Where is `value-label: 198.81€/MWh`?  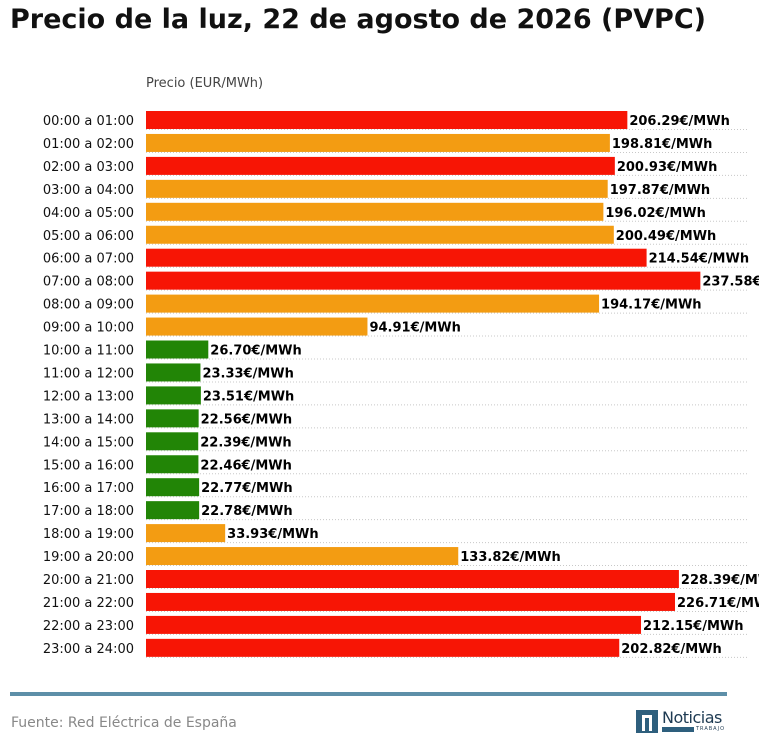 value-label: 198.81€/MWh is located at coordinates (662, 144).